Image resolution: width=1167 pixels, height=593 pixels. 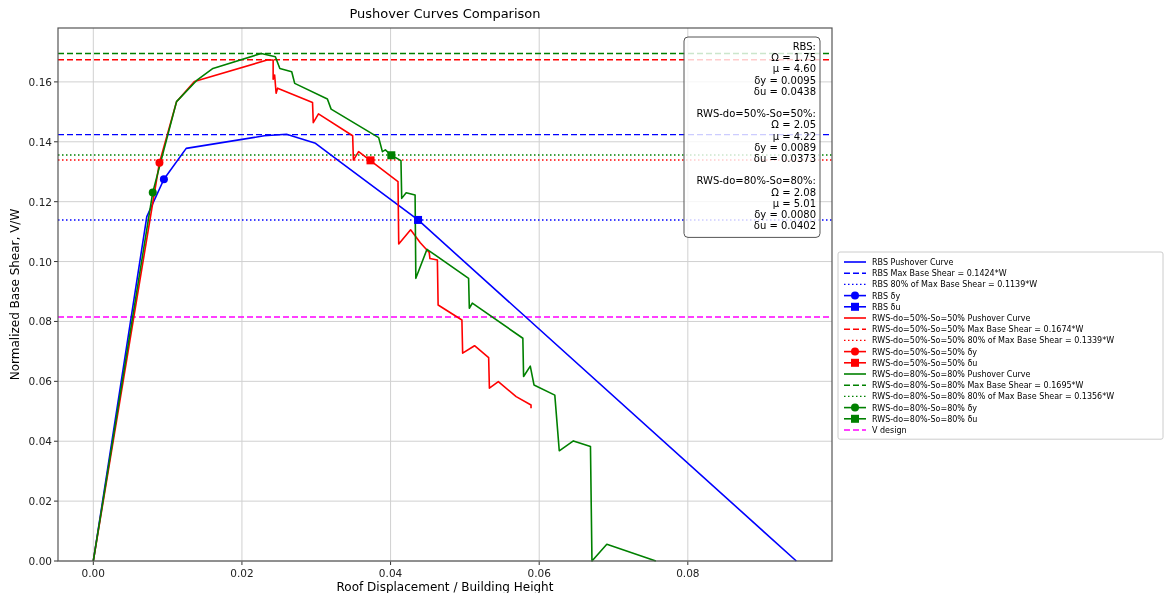 What do you see at coordinates (889, 430) in the screenshot?
I see `legend-label: V design` at bounding box center [889, 430].